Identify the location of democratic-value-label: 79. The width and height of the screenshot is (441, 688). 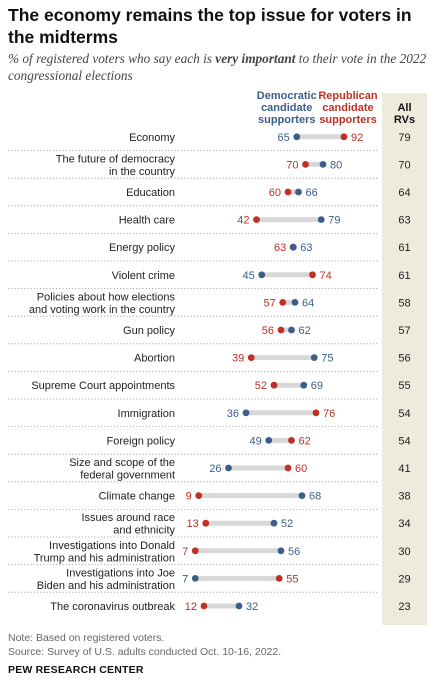
(334, 221).